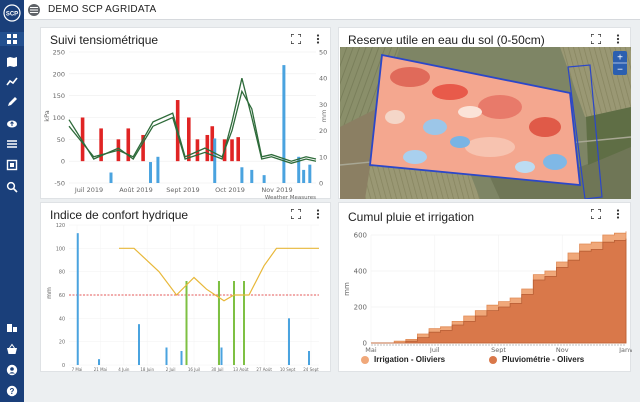 The height and width of the screenshot is (402, 640). Describe the element at coordinates (276, 190) in the screenshot. I see `x-tick-label: Nov 2019` at that location.